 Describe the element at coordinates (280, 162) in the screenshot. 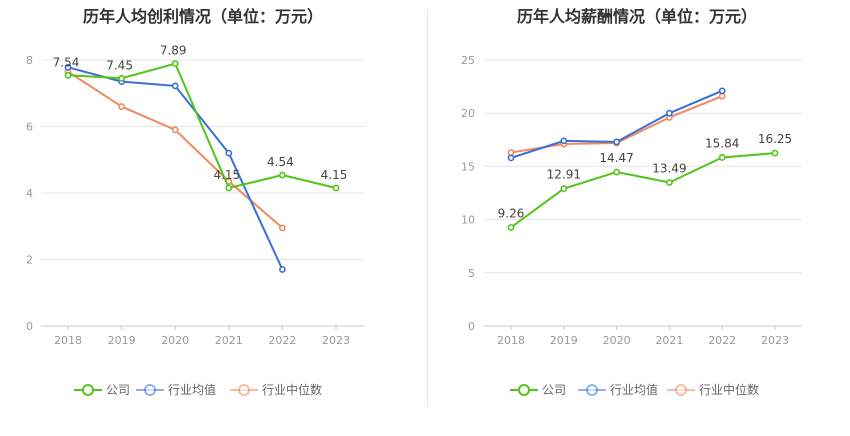

I see `data-label: 4.54` at that location.